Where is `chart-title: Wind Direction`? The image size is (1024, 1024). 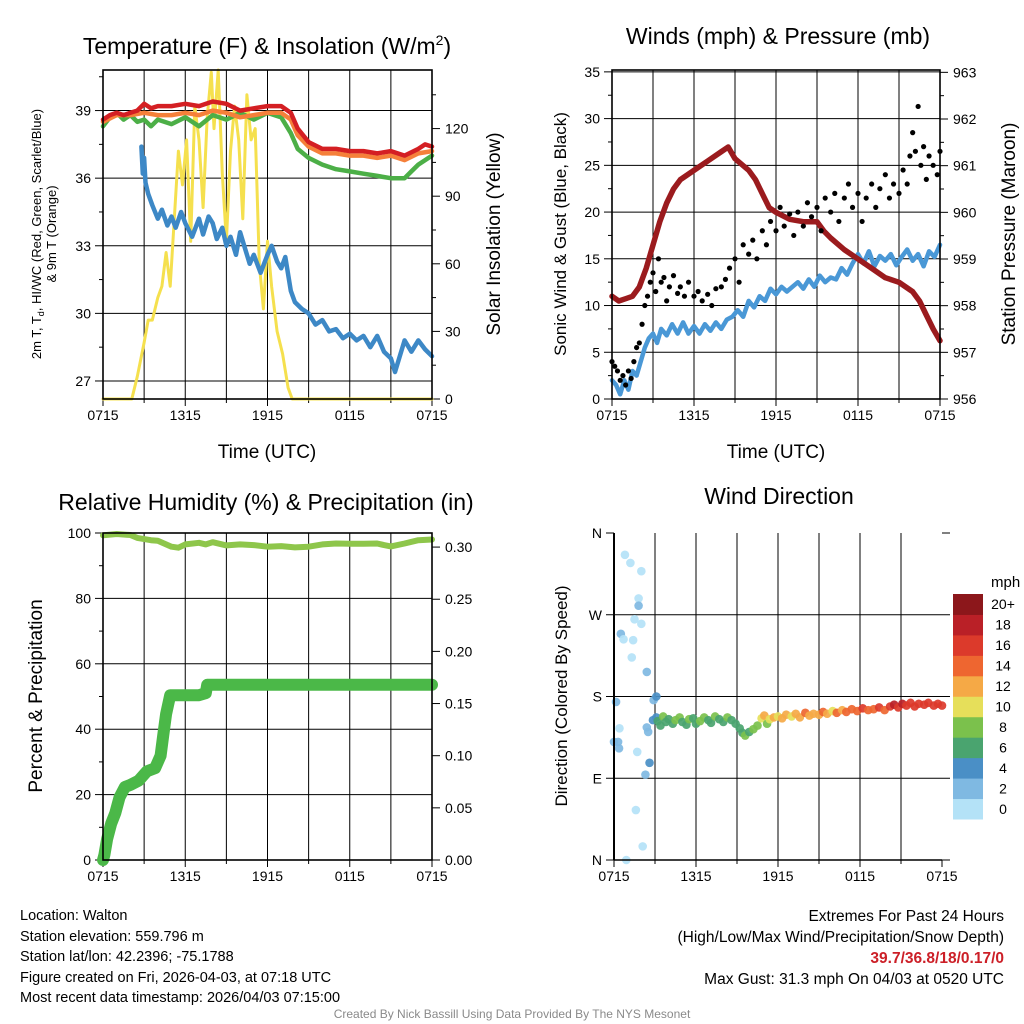 chart-title: Wind Direction is located at coordinates (779, 496).